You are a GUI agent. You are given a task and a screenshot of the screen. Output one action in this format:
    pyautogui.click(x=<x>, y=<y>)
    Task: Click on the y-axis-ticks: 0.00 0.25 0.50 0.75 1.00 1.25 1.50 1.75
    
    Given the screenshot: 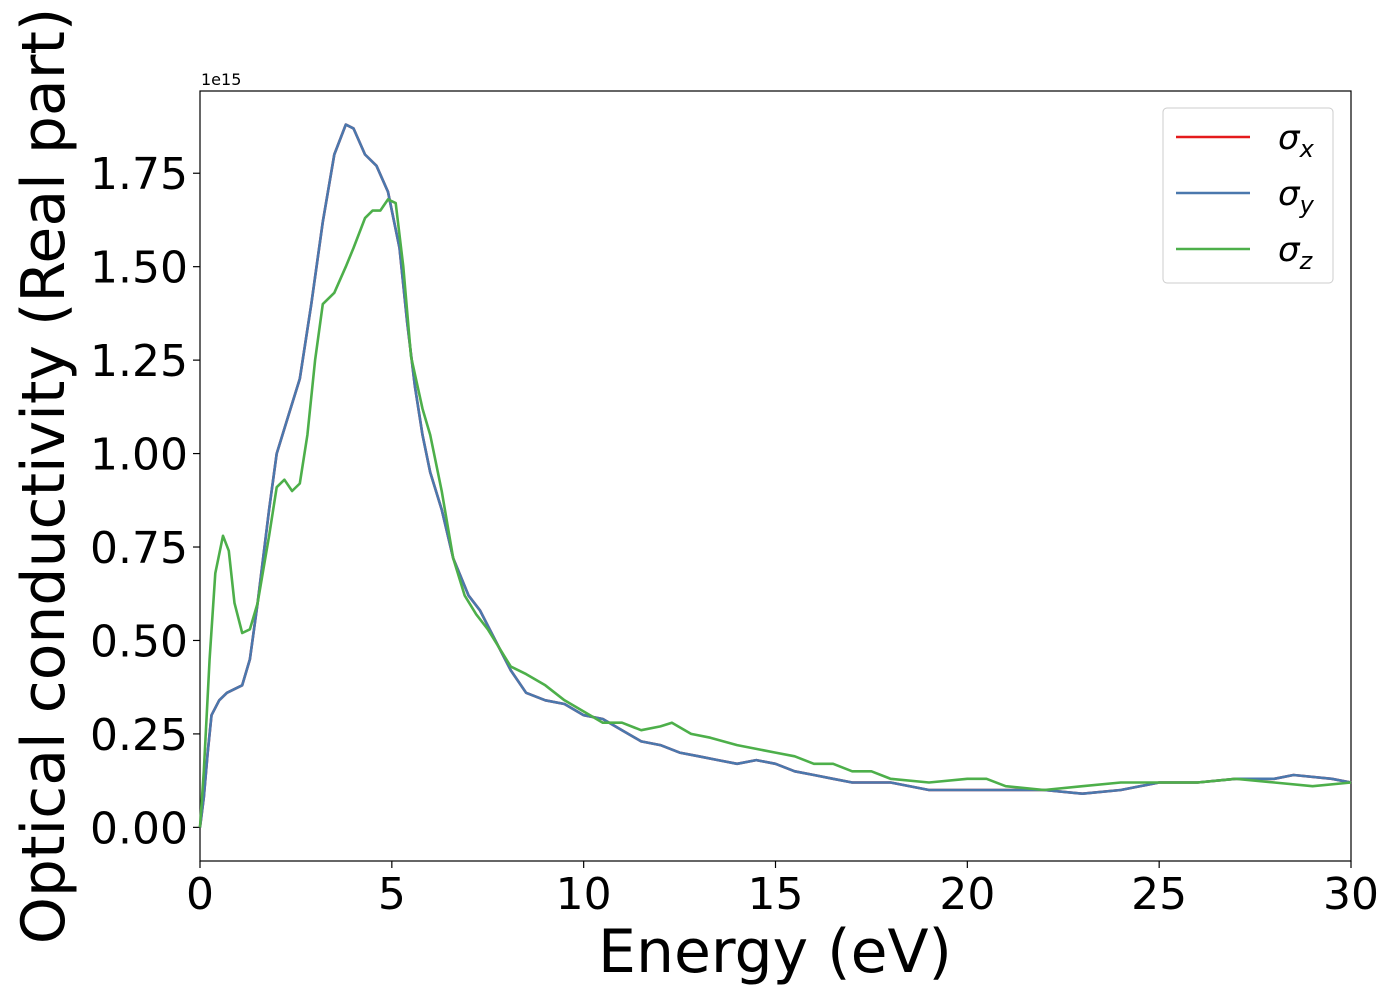 What is the action you would take?
    pyautogui.click(x=145, y=501)
    